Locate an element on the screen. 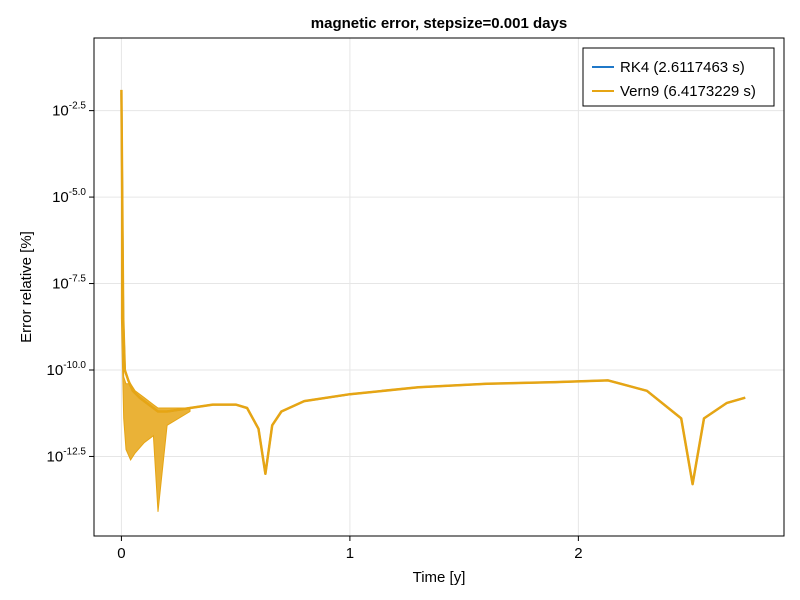 The image size is (800, 600). legend-label-vern9: Vern9 (6.4173229 s) is located at coordinates (688, 91).